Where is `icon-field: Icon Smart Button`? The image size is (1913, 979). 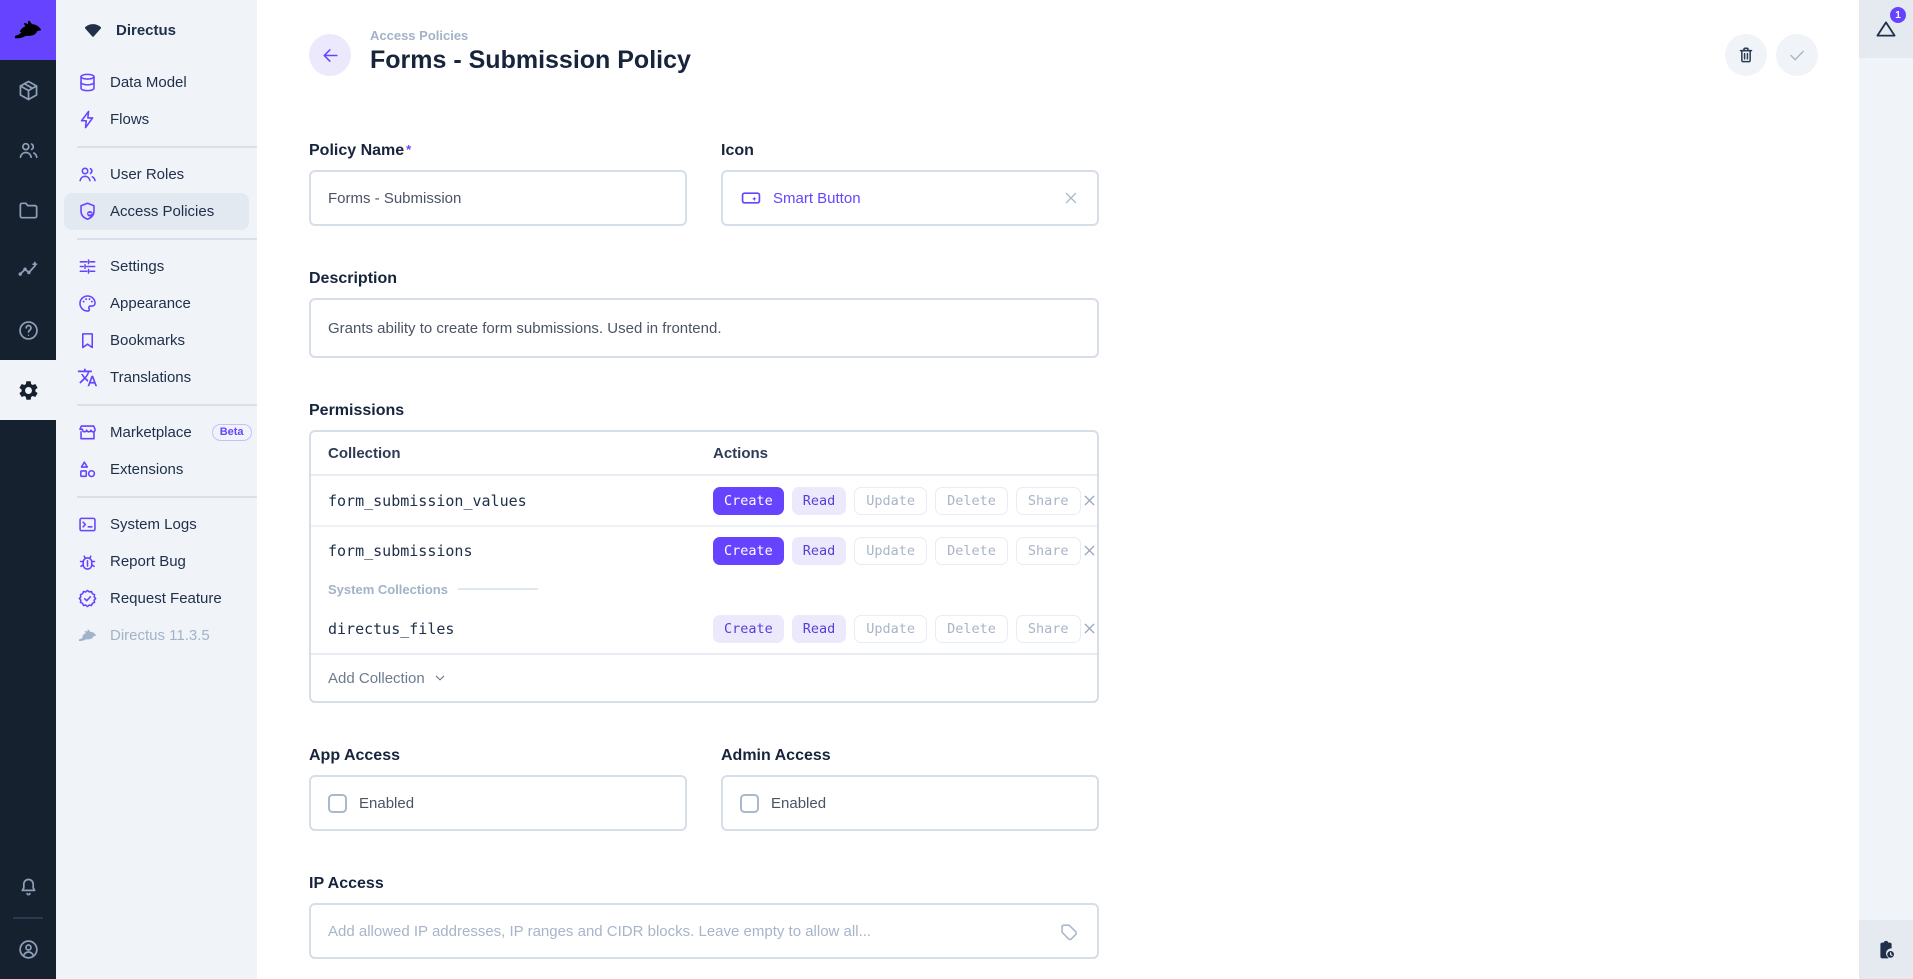 icon-field: Icon Smart Button is located at coordinates (910, 184).